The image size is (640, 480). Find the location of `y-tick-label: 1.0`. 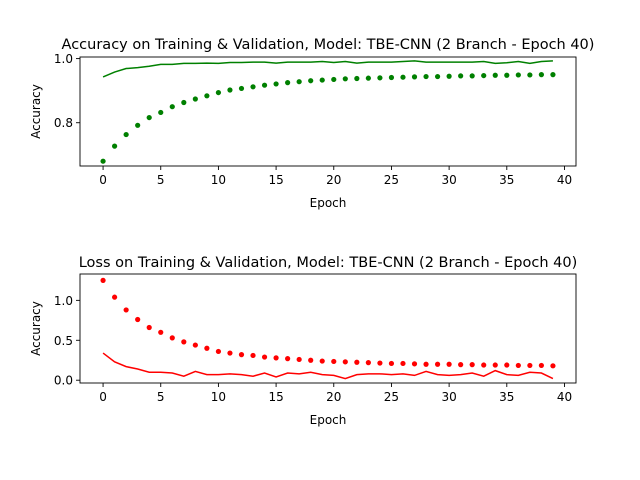

y-tick-label: 1.0 is located at coordinates (63, 301).